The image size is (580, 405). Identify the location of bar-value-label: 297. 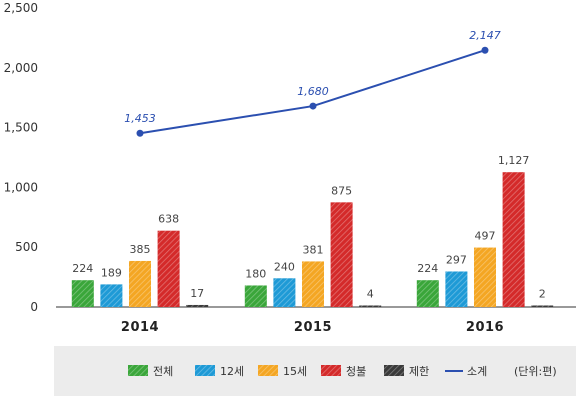
(456, 259).